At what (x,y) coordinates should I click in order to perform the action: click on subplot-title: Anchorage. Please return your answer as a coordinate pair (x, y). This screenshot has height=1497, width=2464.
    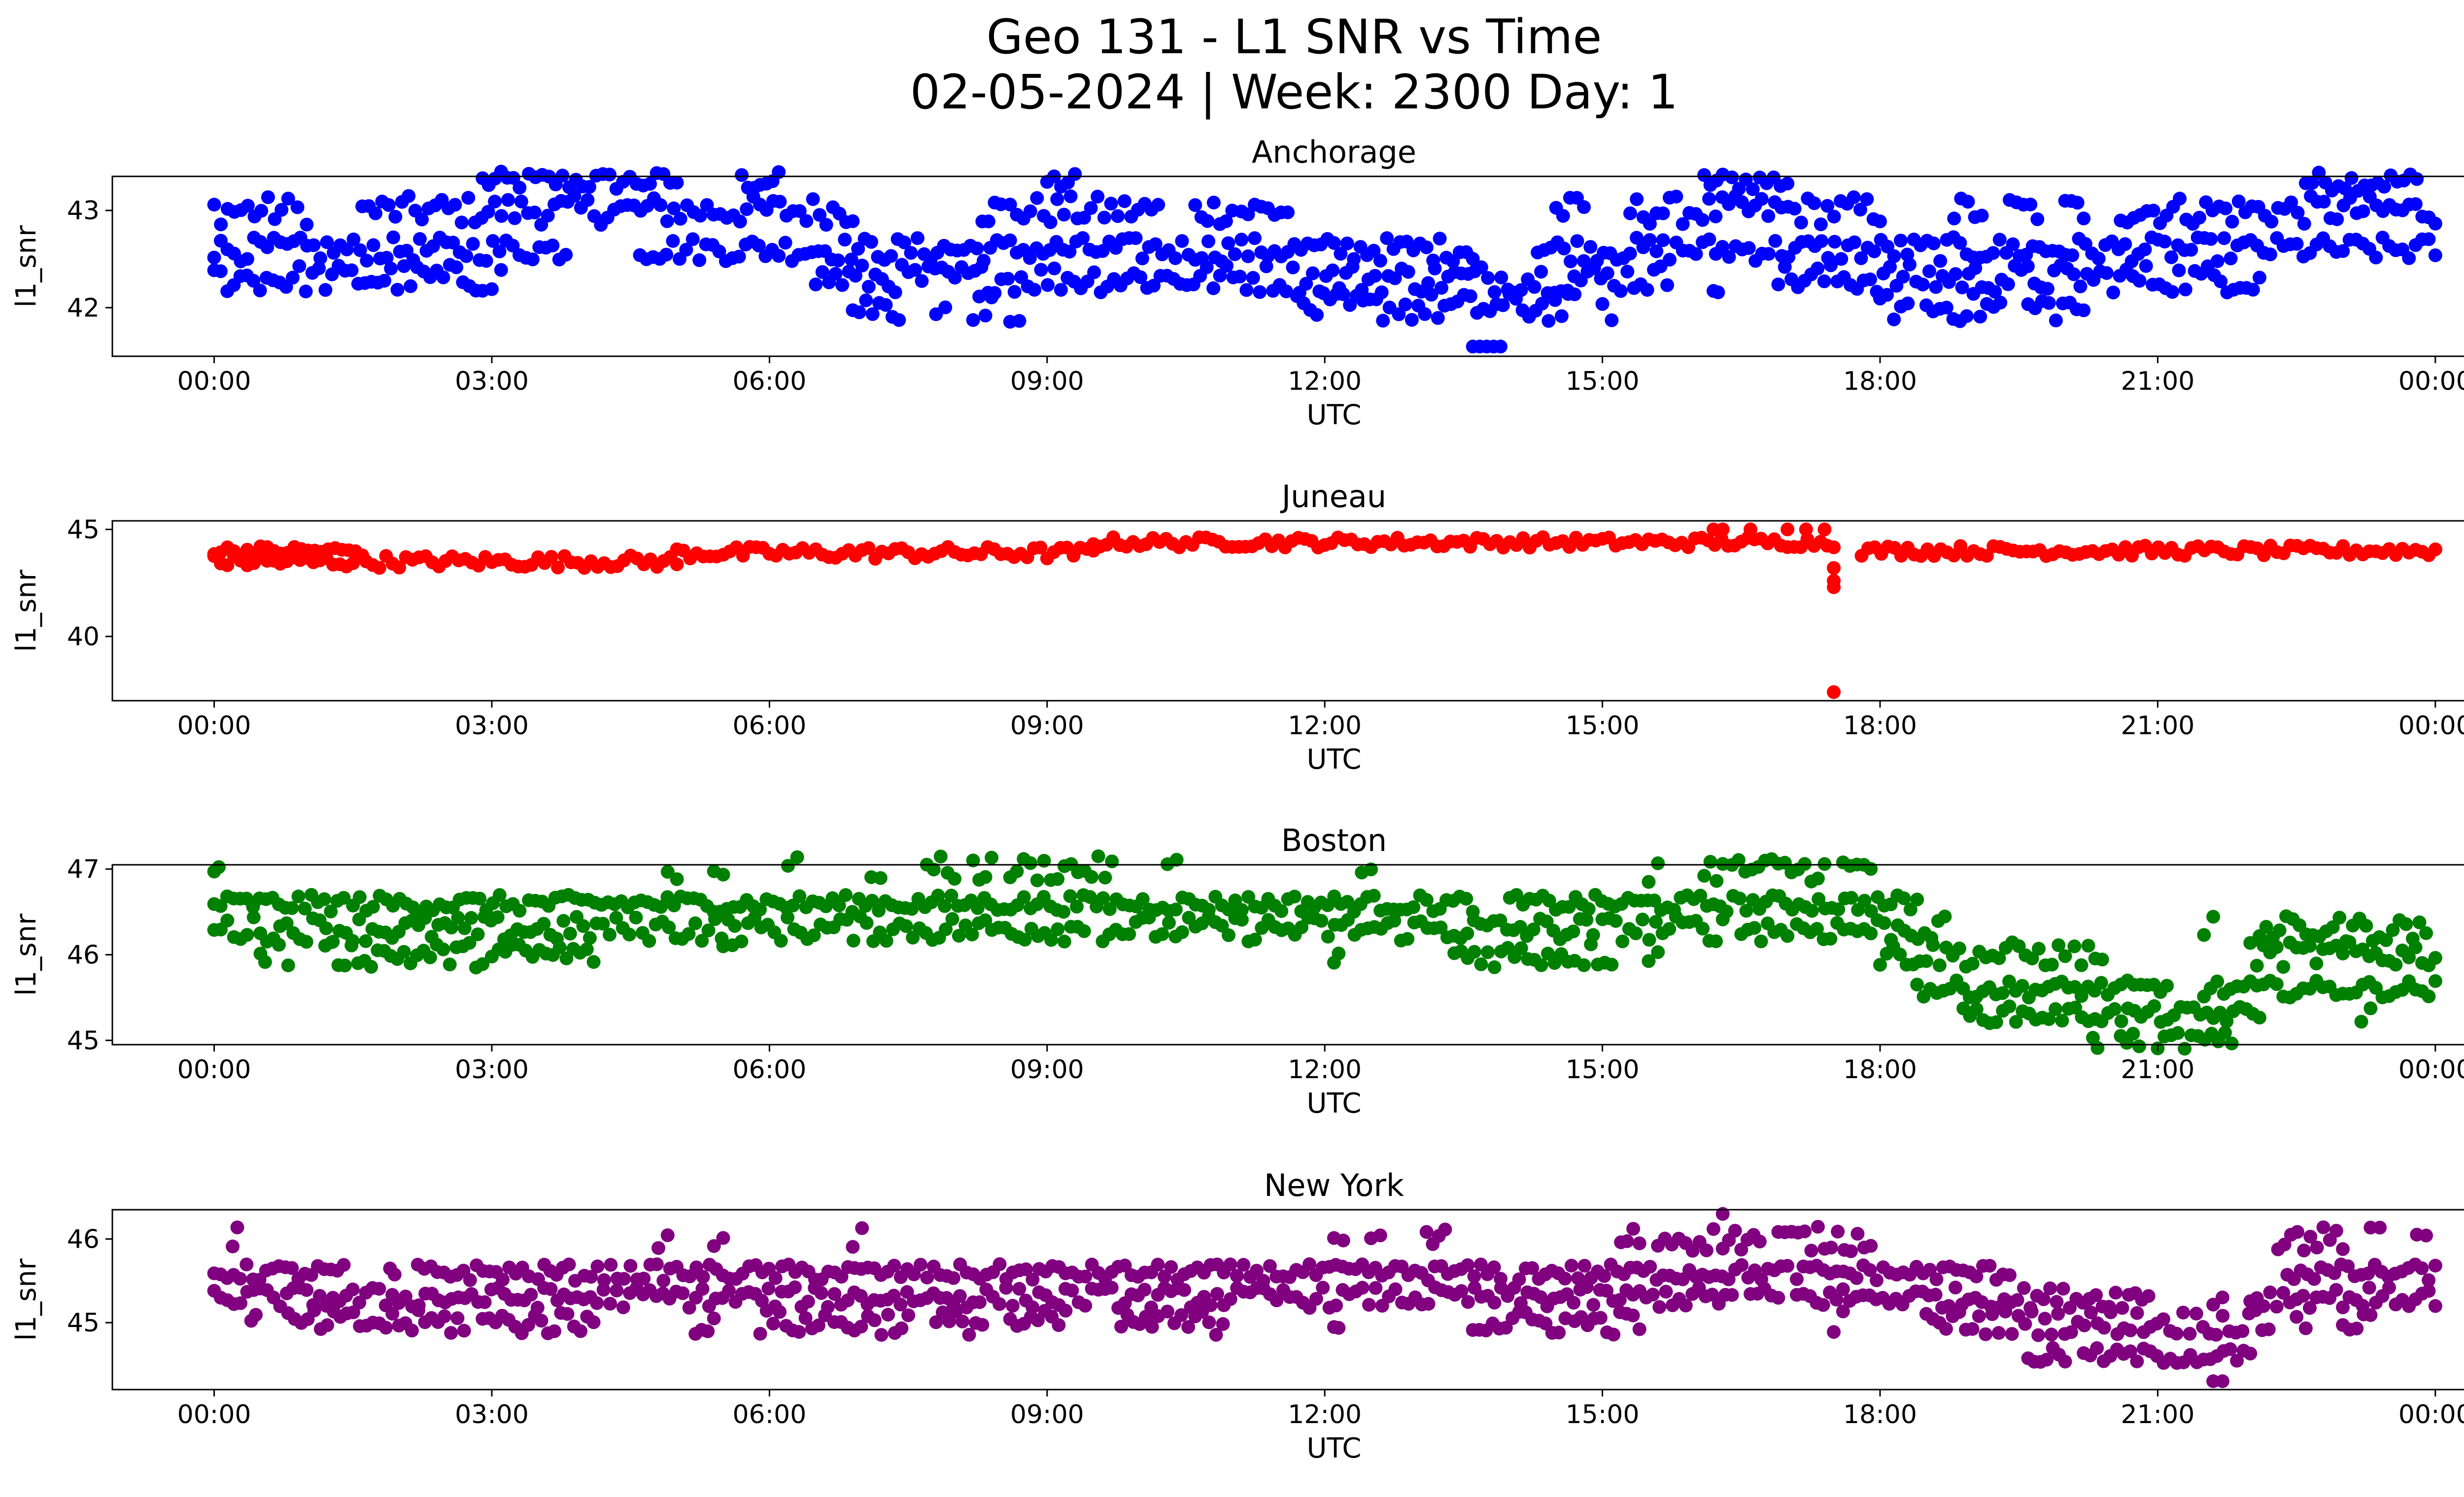
    Looking at the image, I should click on (1334, 152).